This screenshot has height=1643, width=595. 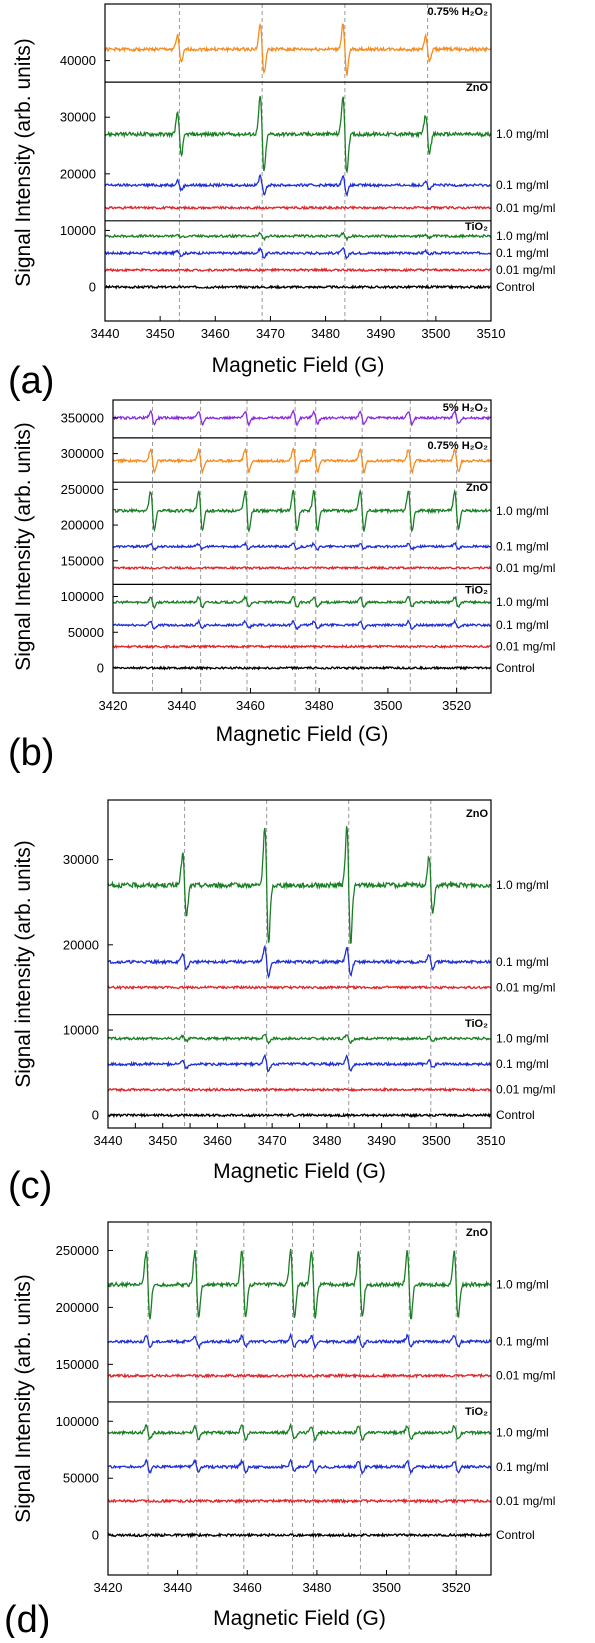 What do you see at coordinates (82, 489) in the screenshot?
I see `y-tick-label: 250000` at bounding box center [82, 489].